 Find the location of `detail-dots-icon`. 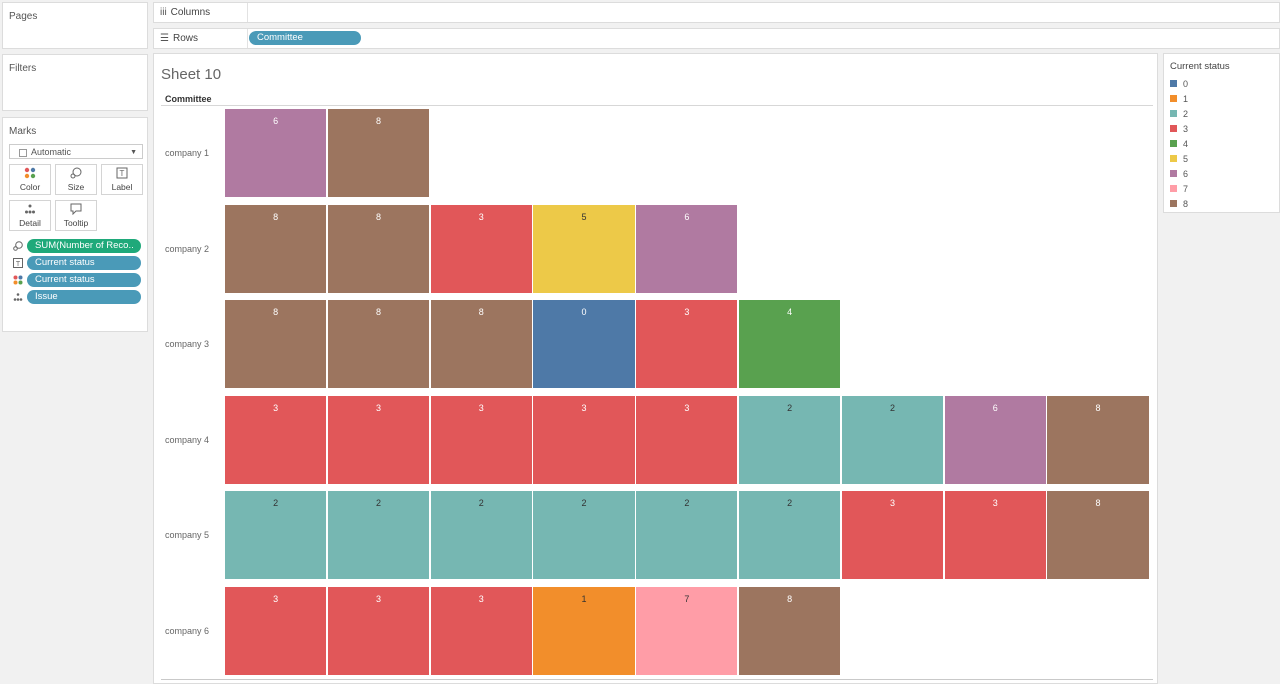

detail-dots-icon is located at coordinates (30, 210).